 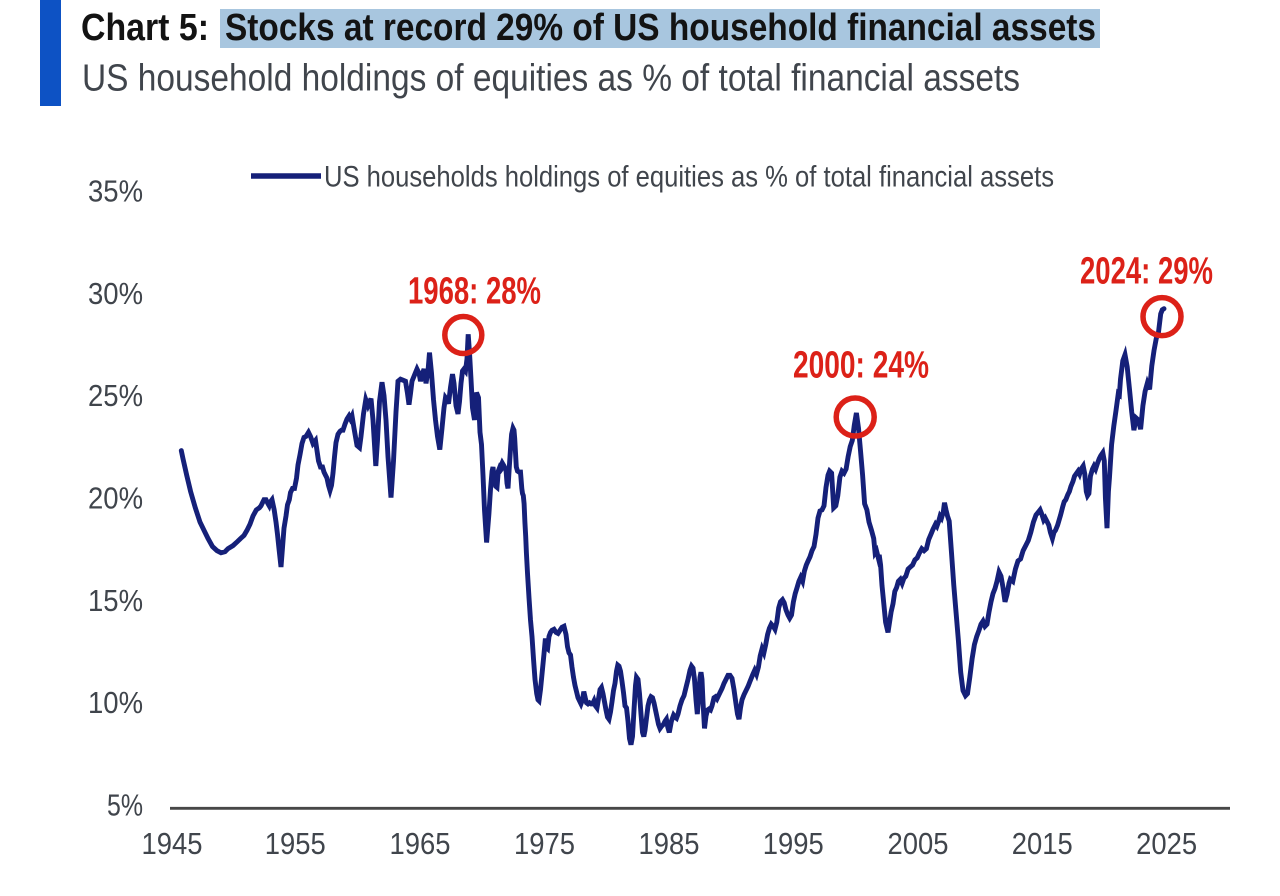 What do you see at coordinates (861, 366) in the screenshot?
I see `svg-text: 2000: 24%` at bounding box center [861, 366].